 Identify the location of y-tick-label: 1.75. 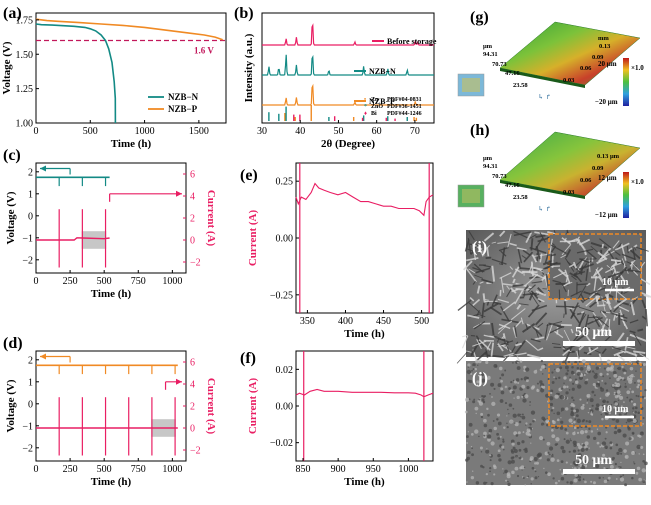
(25, 20).